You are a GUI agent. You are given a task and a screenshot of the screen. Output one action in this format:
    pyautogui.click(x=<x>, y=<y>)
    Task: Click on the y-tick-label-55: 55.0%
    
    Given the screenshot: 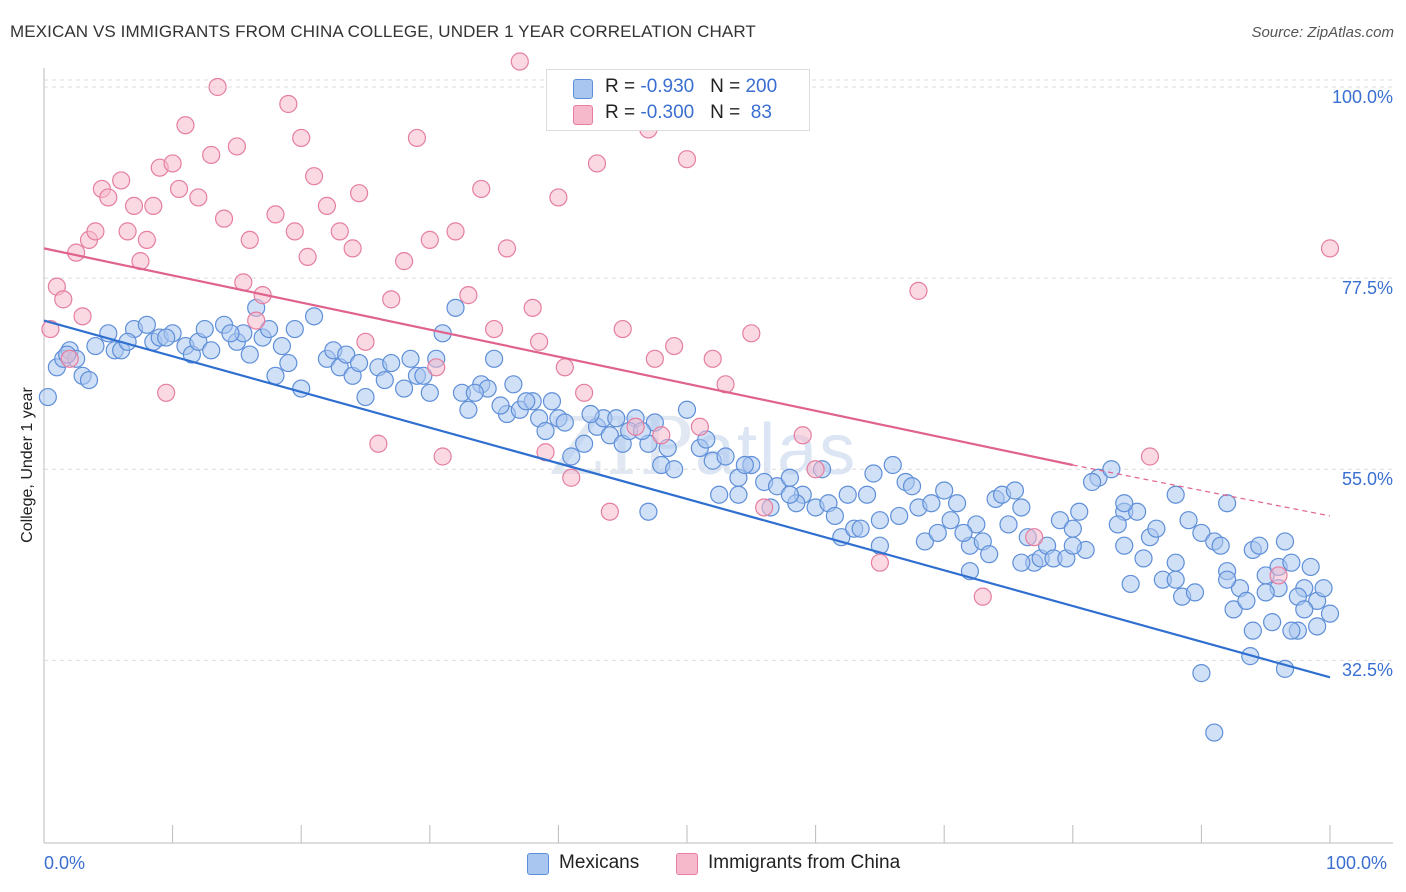 What is the action you would take?
    pyautogui.click(x=1367, y=479)
    